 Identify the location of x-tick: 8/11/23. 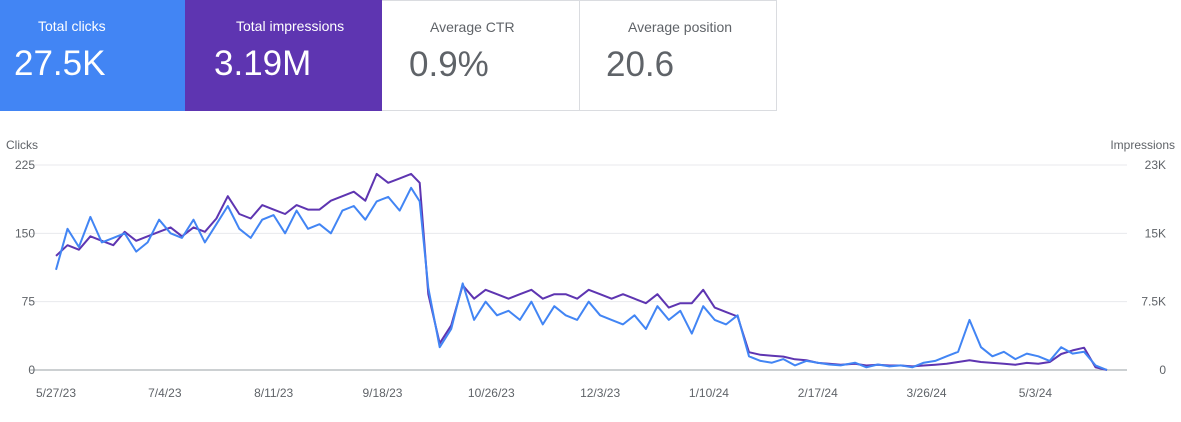
(273, 393).